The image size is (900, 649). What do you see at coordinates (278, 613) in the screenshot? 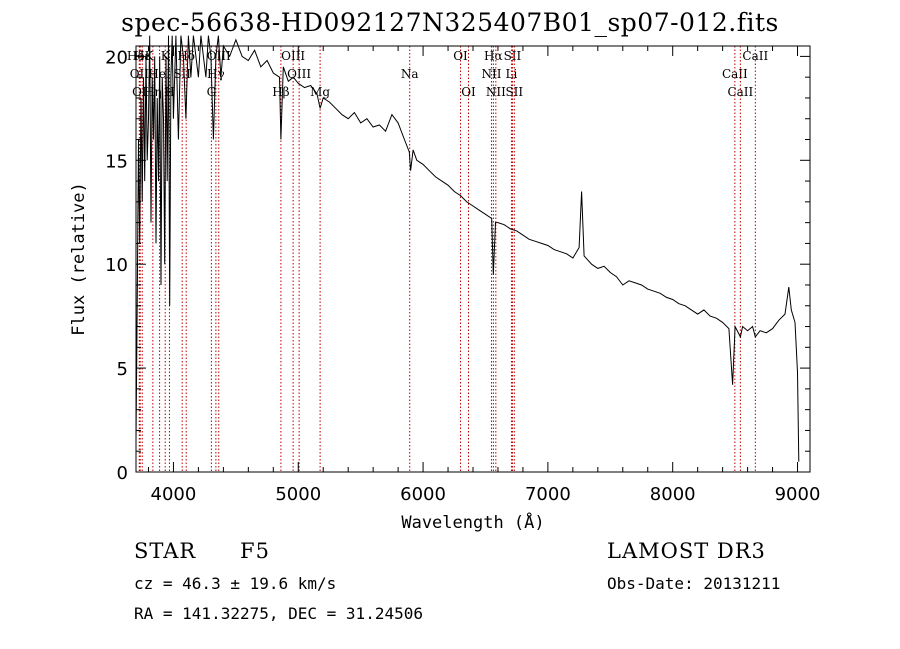
I see `coordinates: RA = 141.32275, DEC = 31.24506` at bounding box center [278, 613].